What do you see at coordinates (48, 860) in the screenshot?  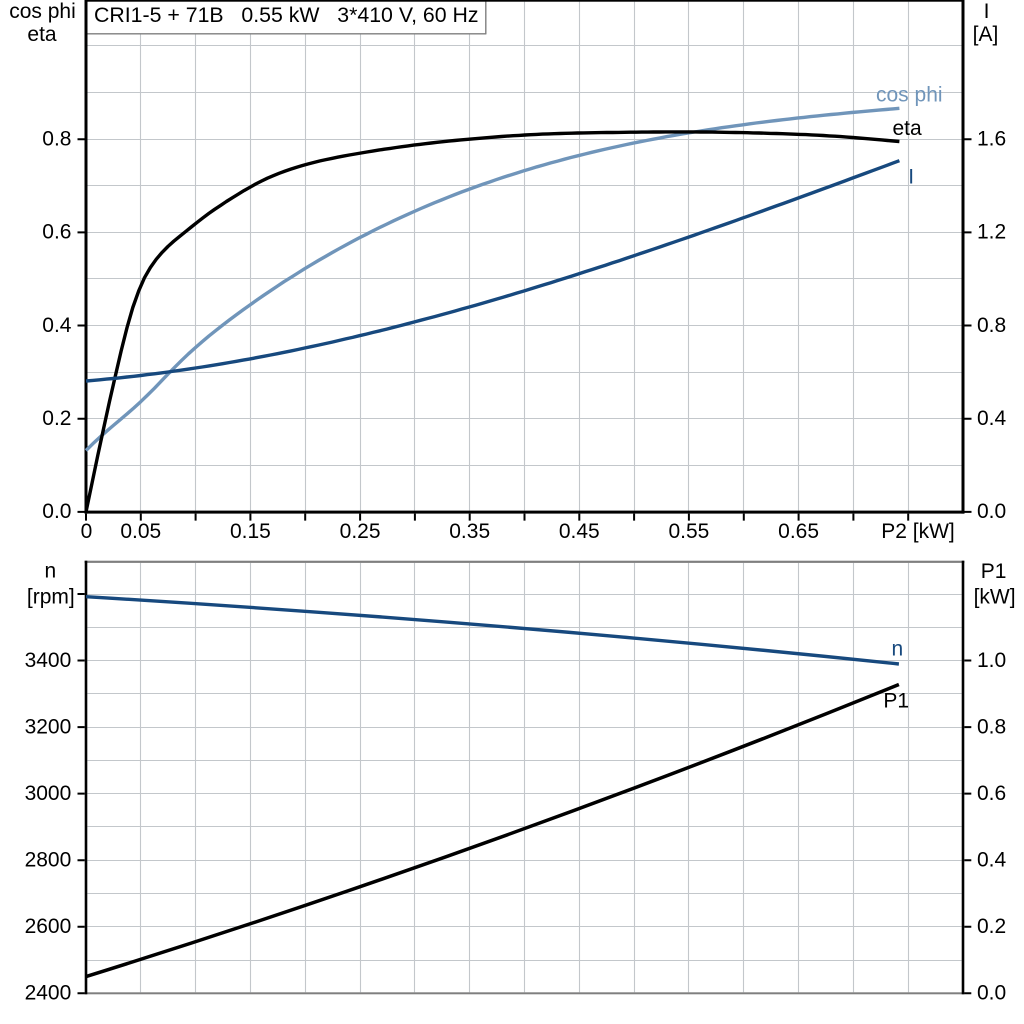 I see `svg-text: 2800` at bounding box center [48, 860].